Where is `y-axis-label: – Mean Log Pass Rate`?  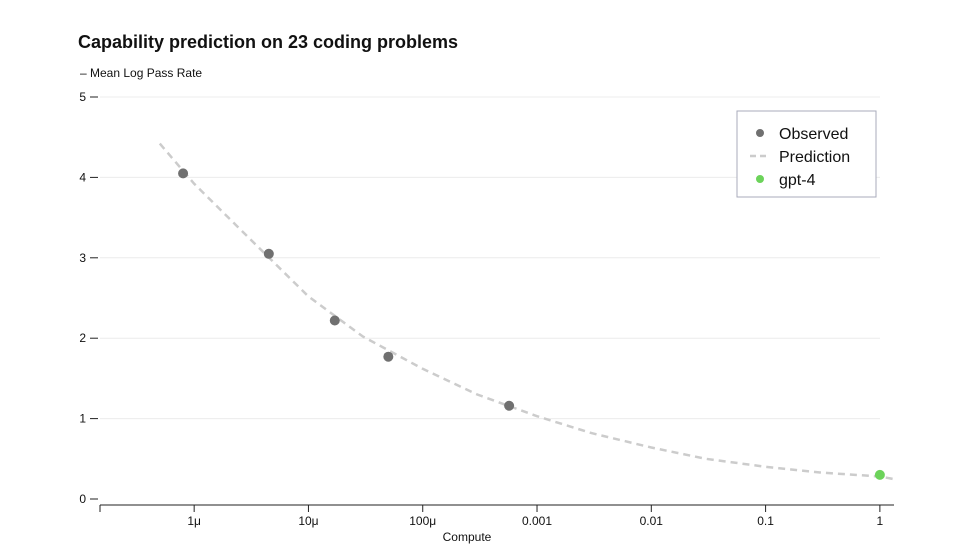
y-axis-label: – Mean Log Pass Rate is located at coordinates (141, 73).